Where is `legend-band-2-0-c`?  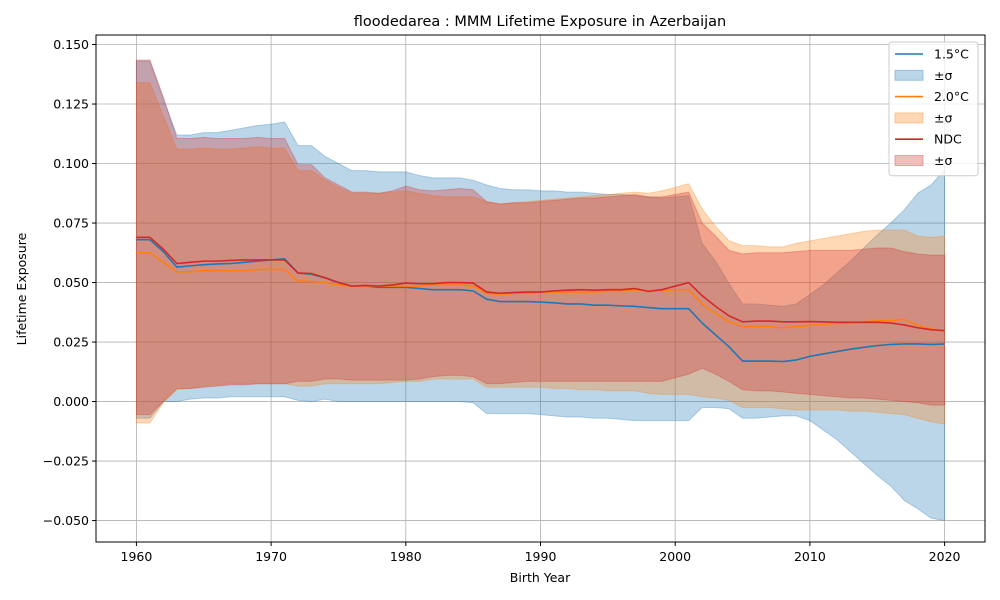
legend-band-2-0-c is located at coordinates (909, 118).